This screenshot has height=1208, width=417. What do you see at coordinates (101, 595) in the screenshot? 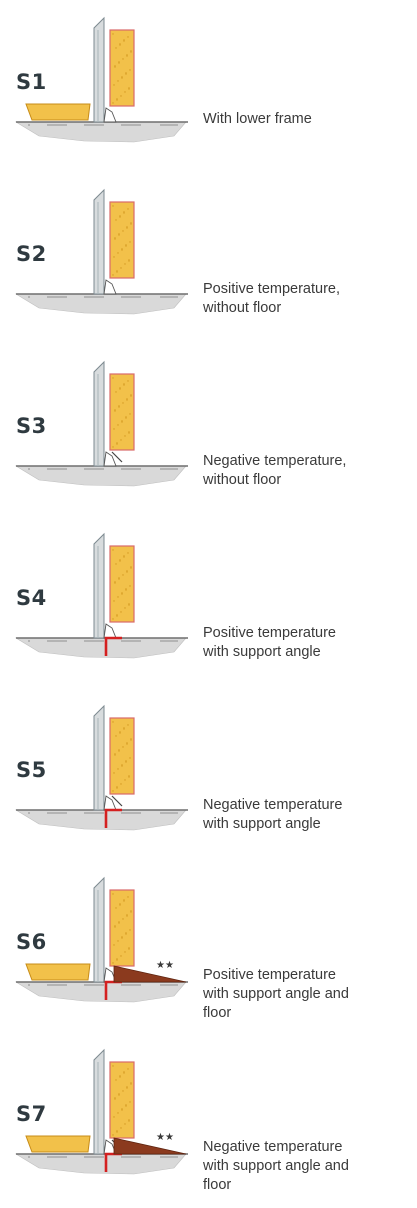
I see `section-illustration` at bounding box center [101, 595].